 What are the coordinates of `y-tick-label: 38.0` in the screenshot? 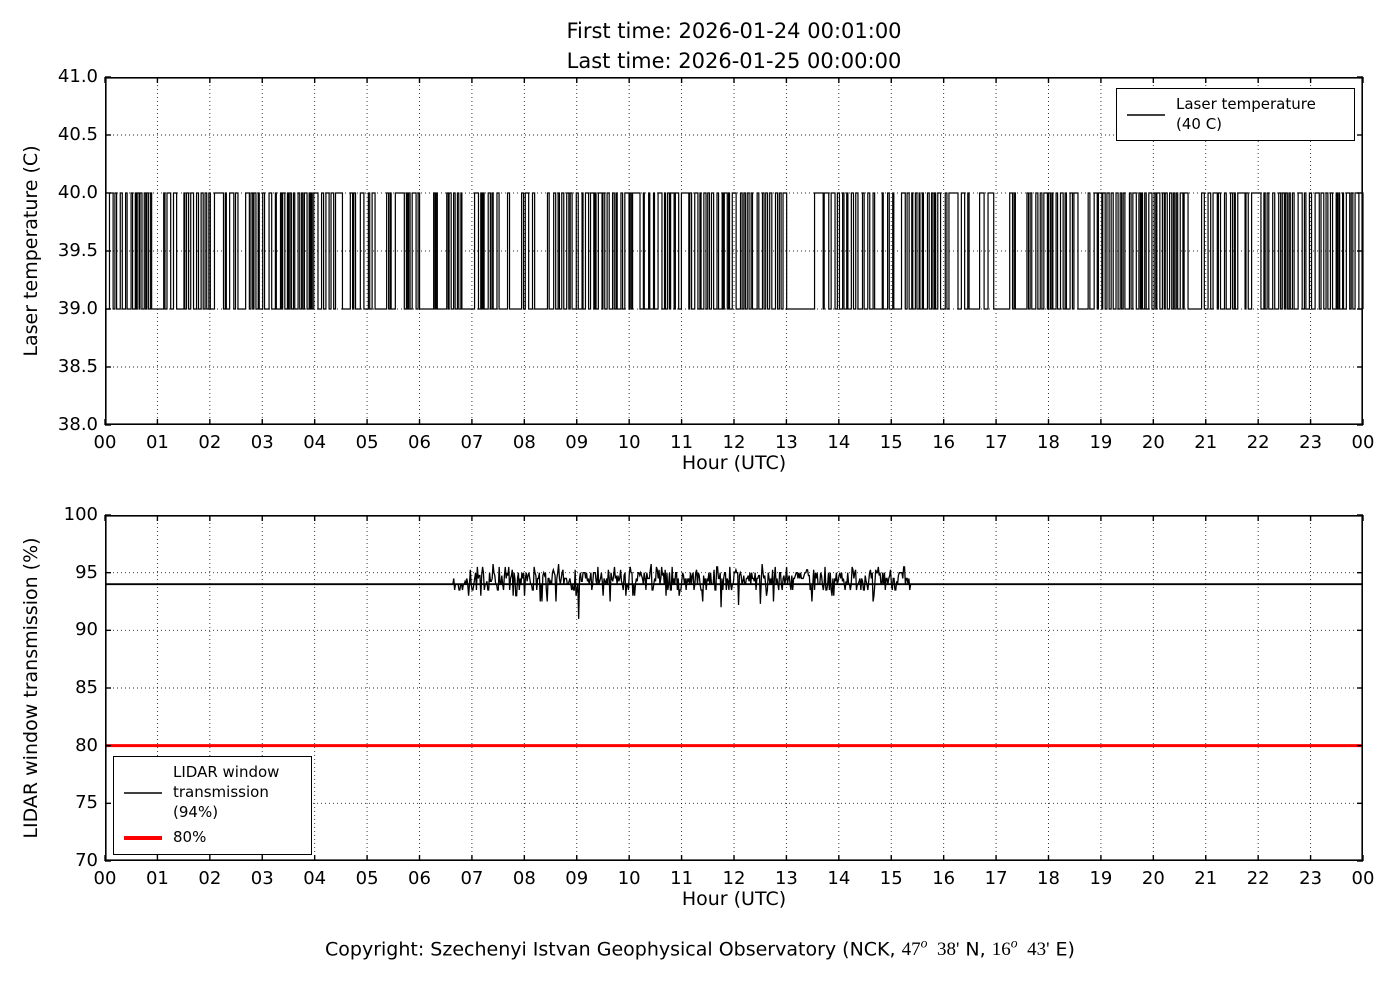 It's located at (77, 424).